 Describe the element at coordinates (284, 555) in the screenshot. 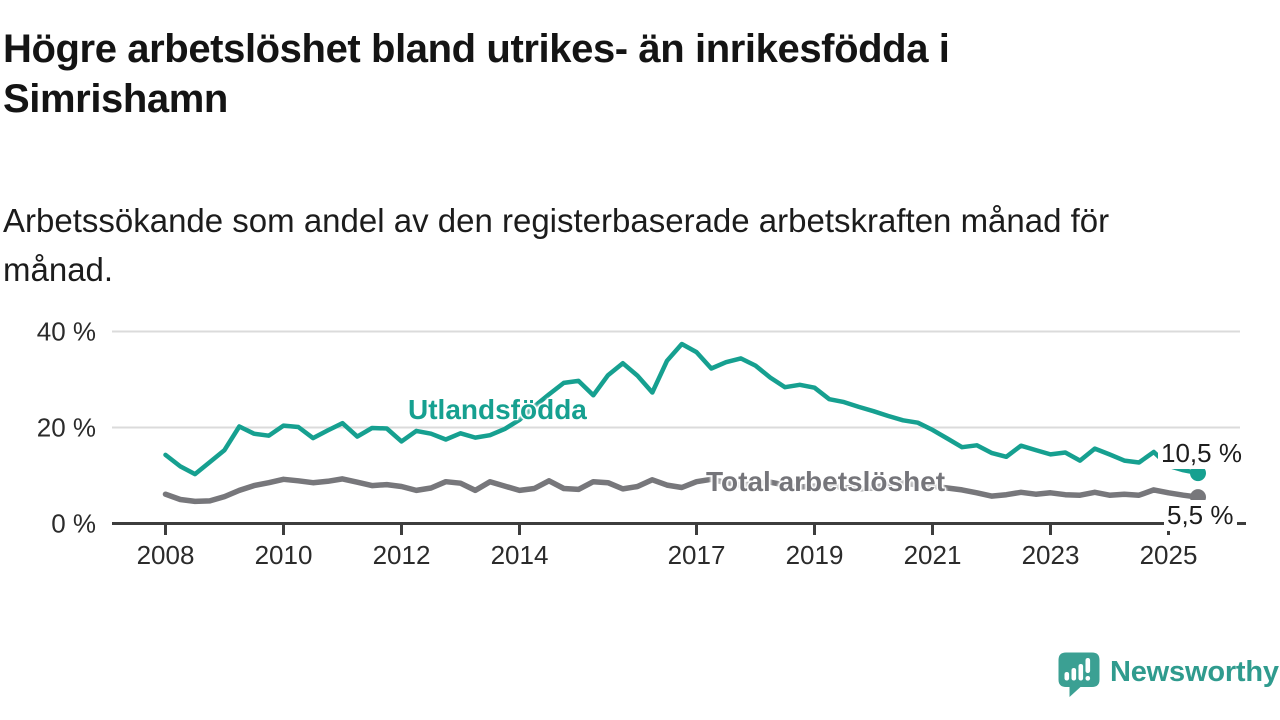

I see `x-axis-tick-label: 2010` at that location.